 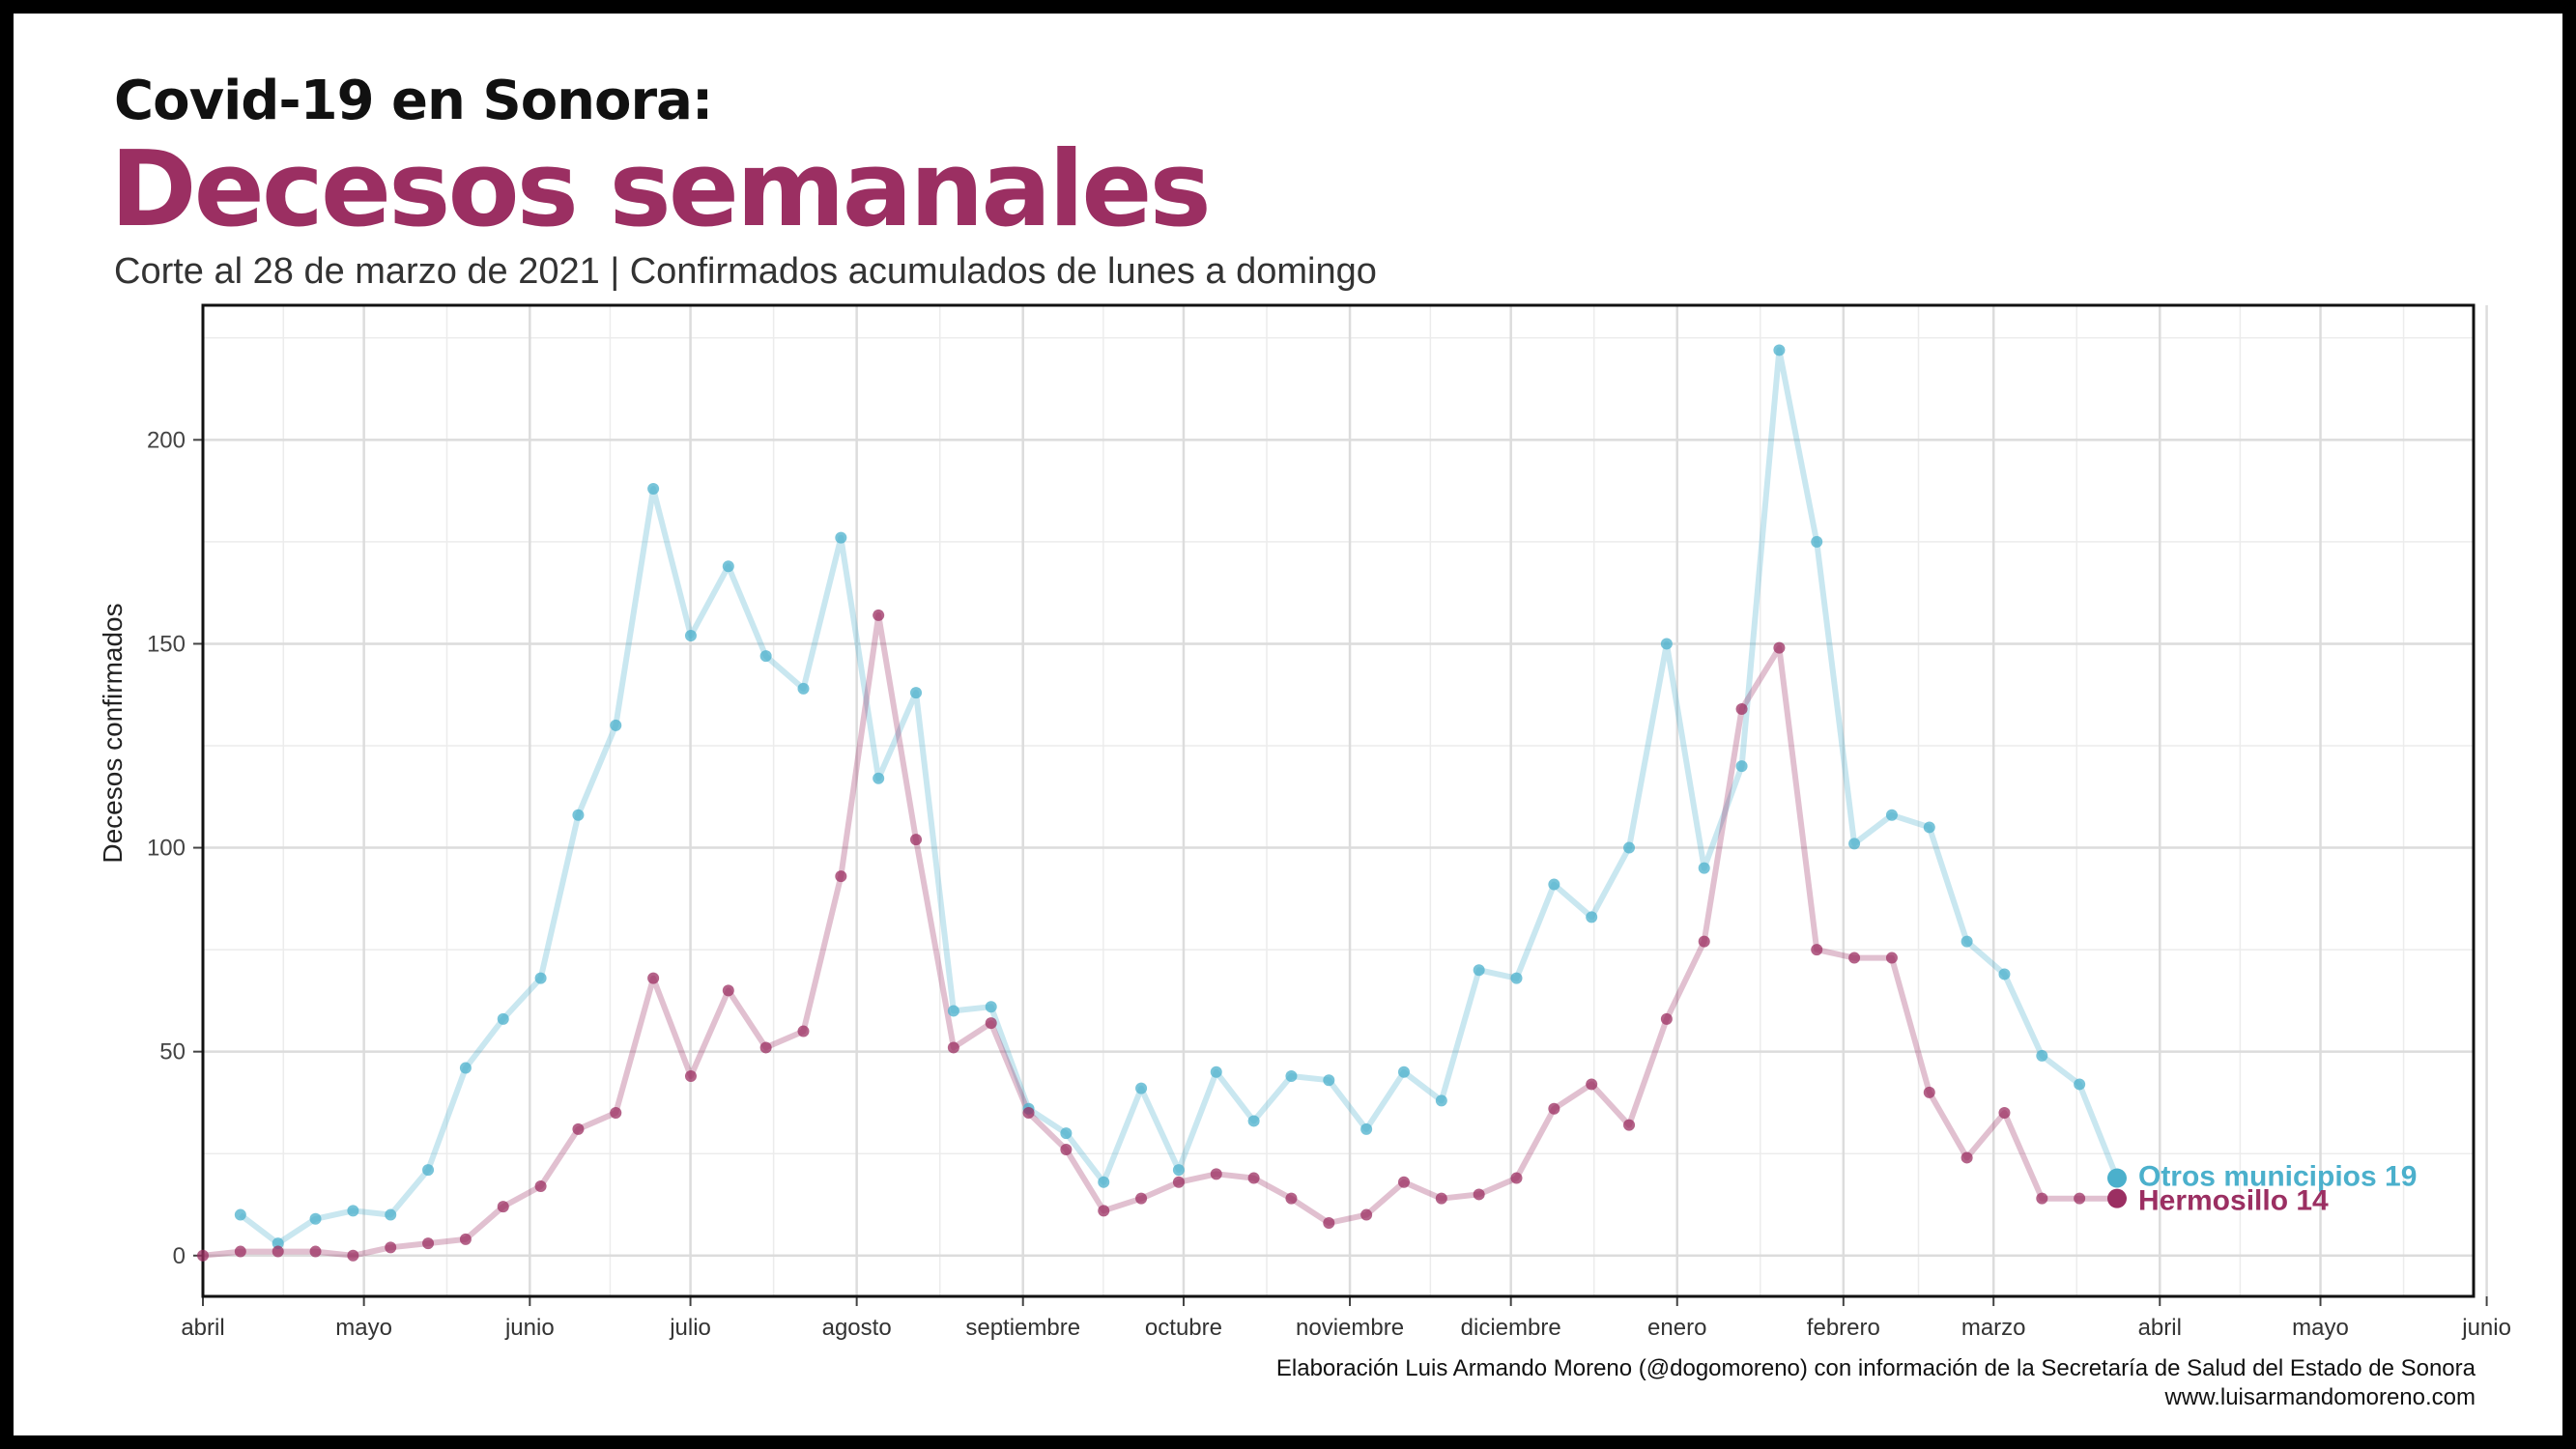 I want to click on end-label: Hermosillo 14, so click(x=2234, y=1201).